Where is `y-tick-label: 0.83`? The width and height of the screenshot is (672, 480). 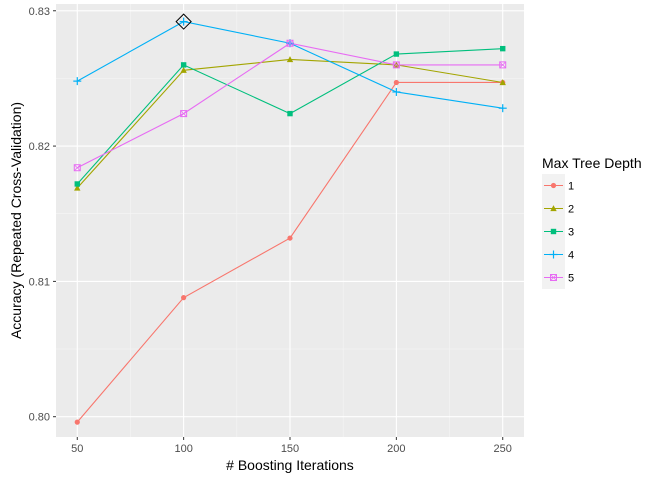
y-tick-label: 0.83 is located at coordinates (39, 12).